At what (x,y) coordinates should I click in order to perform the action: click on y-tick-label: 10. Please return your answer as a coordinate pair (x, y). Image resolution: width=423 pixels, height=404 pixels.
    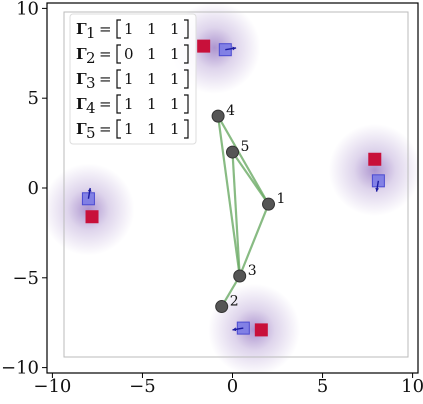
    Looking at the image, I should click on (27, 9).